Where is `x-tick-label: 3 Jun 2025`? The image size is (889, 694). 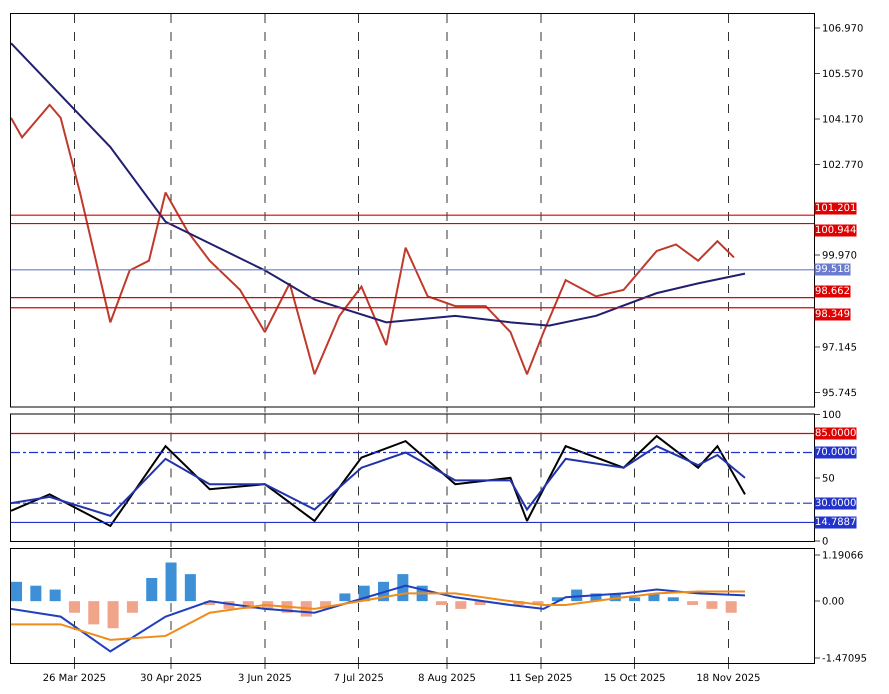 x-tick-label: 3 Jun 2025 is located at coordinates (265, 678).